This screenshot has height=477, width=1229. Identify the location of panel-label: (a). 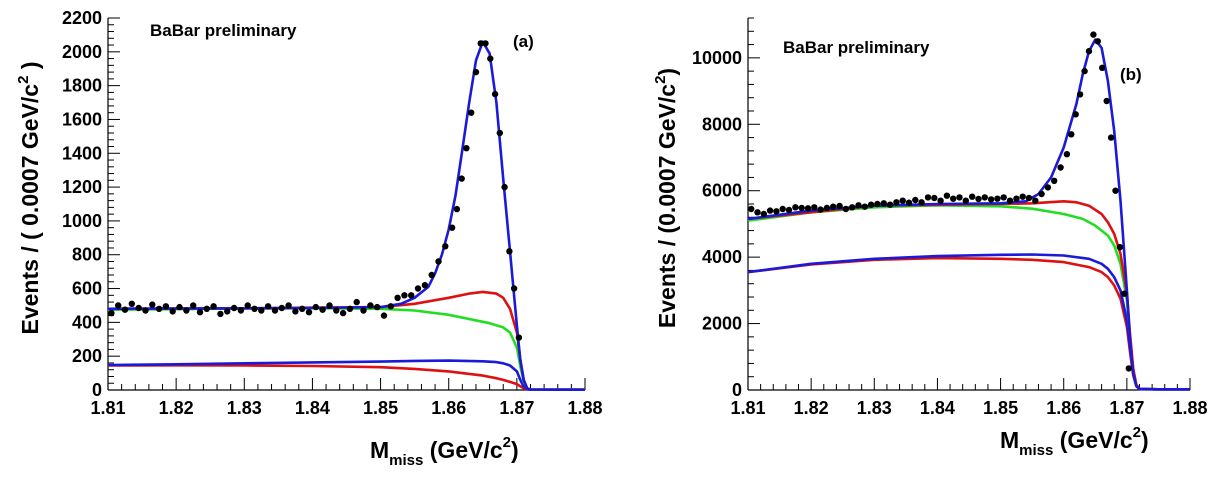
(523, 41).